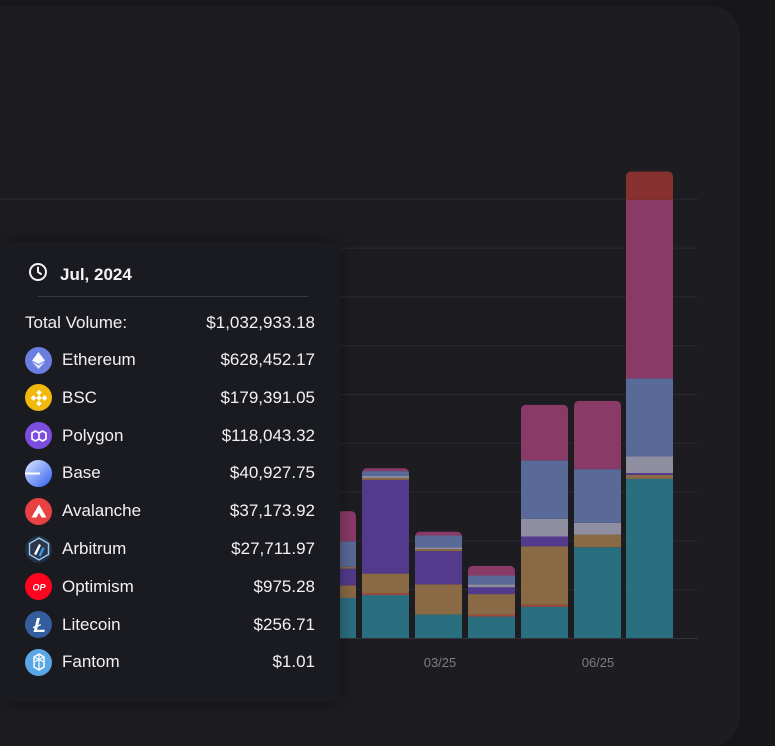 This screenshot has height=746, width=775. What do you see at coordinates (96, 274) in the screenshot?
I see `tooltip-date: Jul, 2024` at bounding box center [96, 274].